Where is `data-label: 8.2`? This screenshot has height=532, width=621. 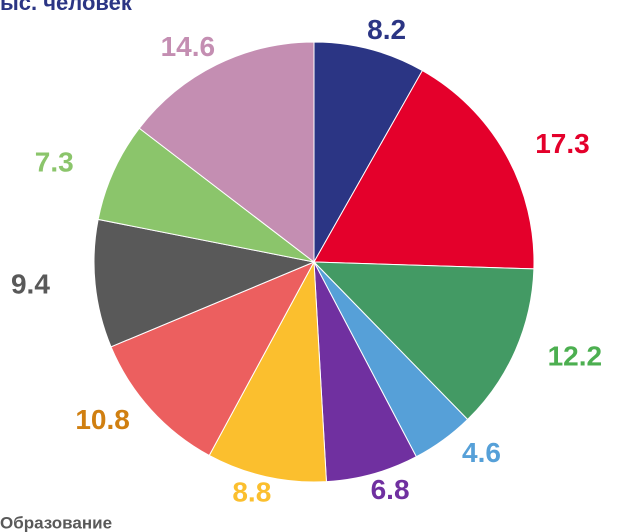
data-label: 8.2 is located at coordinates (386, 29).